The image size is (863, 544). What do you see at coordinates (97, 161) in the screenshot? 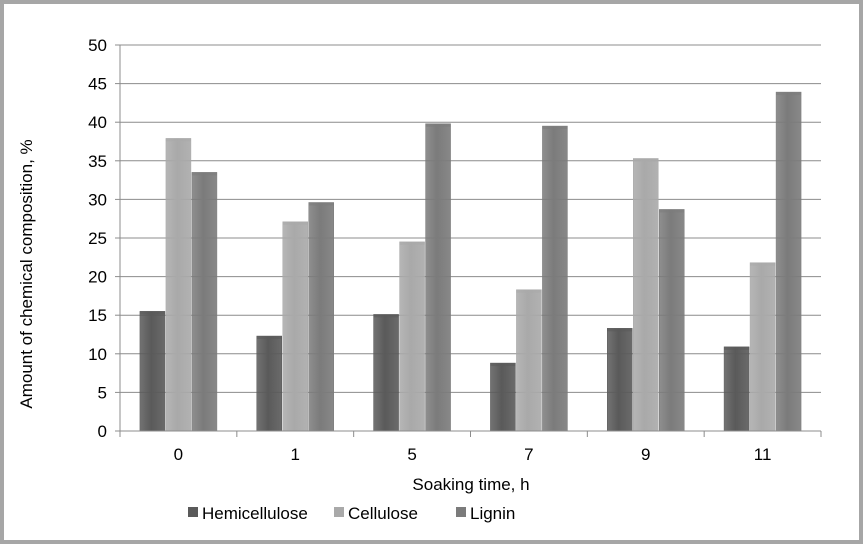
I see `y-tick-label: 35` at bounding box center [97, 161].